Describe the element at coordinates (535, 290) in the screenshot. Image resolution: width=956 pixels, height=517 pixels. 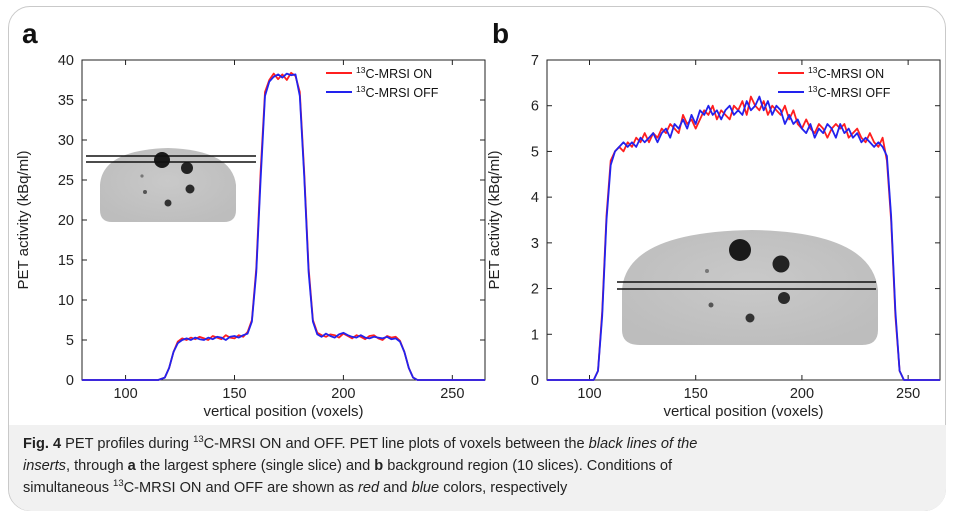
I see `y-tick-label-b-2: 2` at that location.